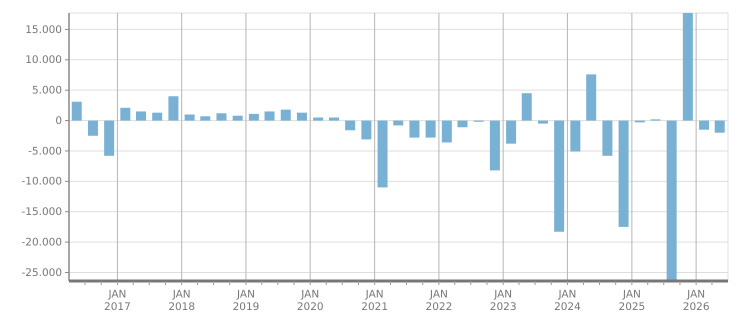  I want to click on x-tick-label: JAN 2018, so click(182, 300).